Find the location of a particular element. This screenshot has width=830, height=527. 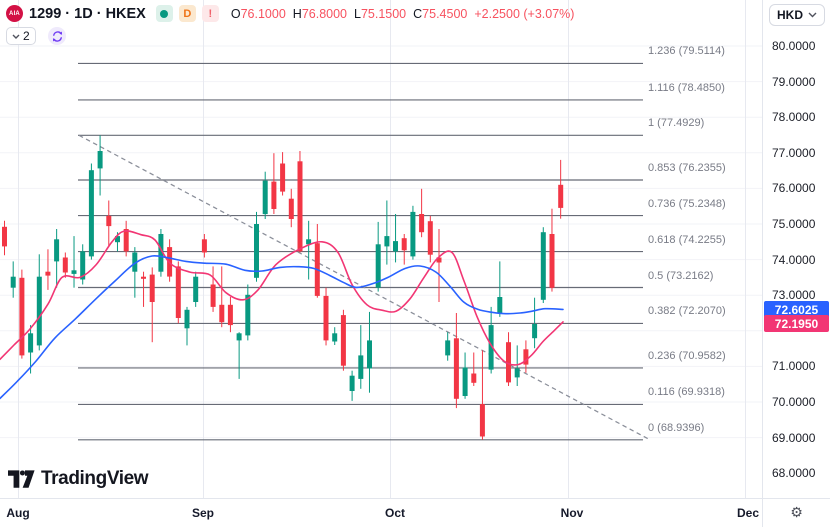

month-label-sep: Sep is located at coordinates (203, 513).